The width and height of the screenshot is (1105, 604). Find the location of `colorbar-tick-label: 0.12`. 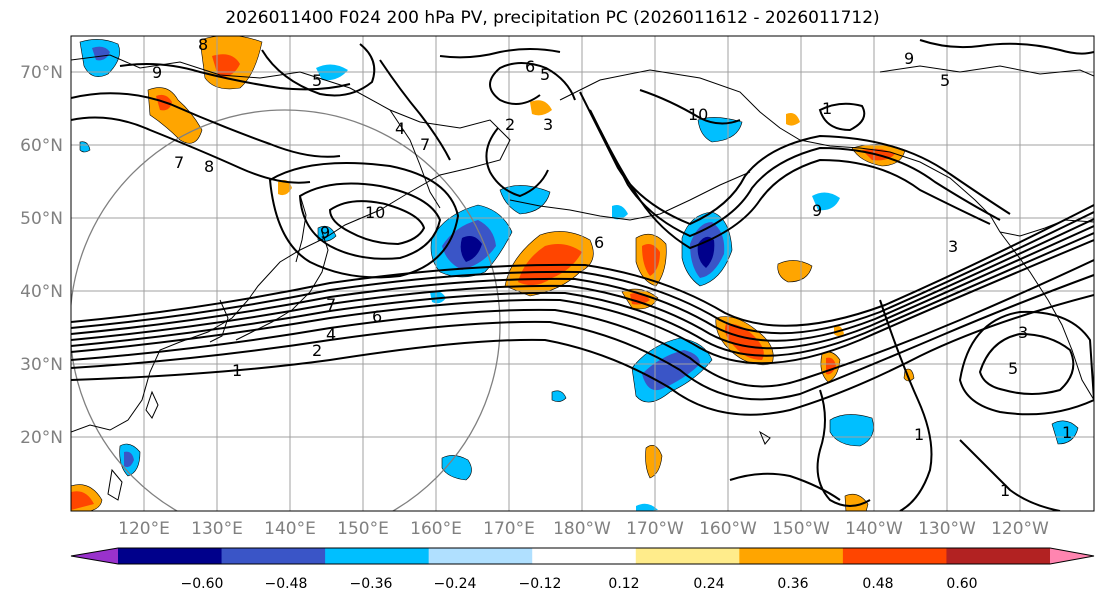

colorbar-tick-label: 0.12 is located at coordinates (623, 584).